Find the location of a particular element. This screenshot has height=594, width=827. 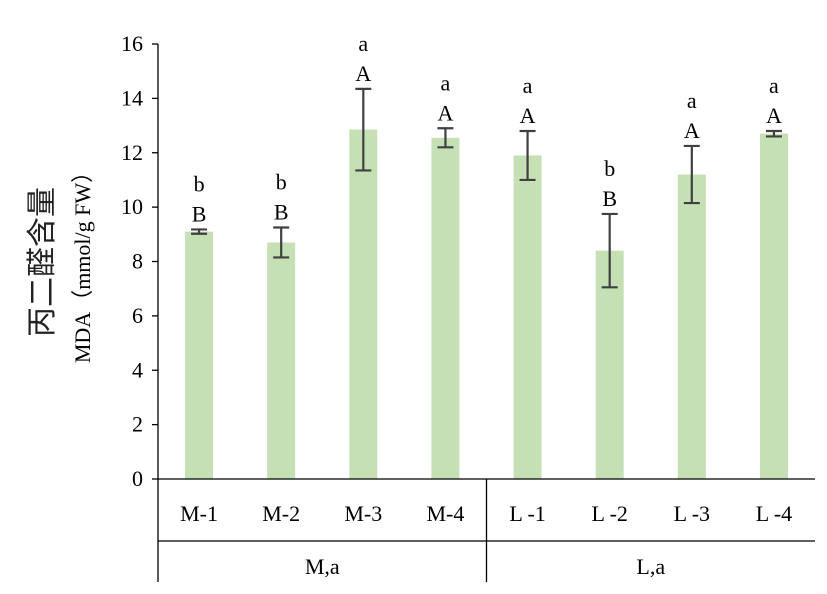

y-tick-label: 12 is located at coordinates (132, 152).